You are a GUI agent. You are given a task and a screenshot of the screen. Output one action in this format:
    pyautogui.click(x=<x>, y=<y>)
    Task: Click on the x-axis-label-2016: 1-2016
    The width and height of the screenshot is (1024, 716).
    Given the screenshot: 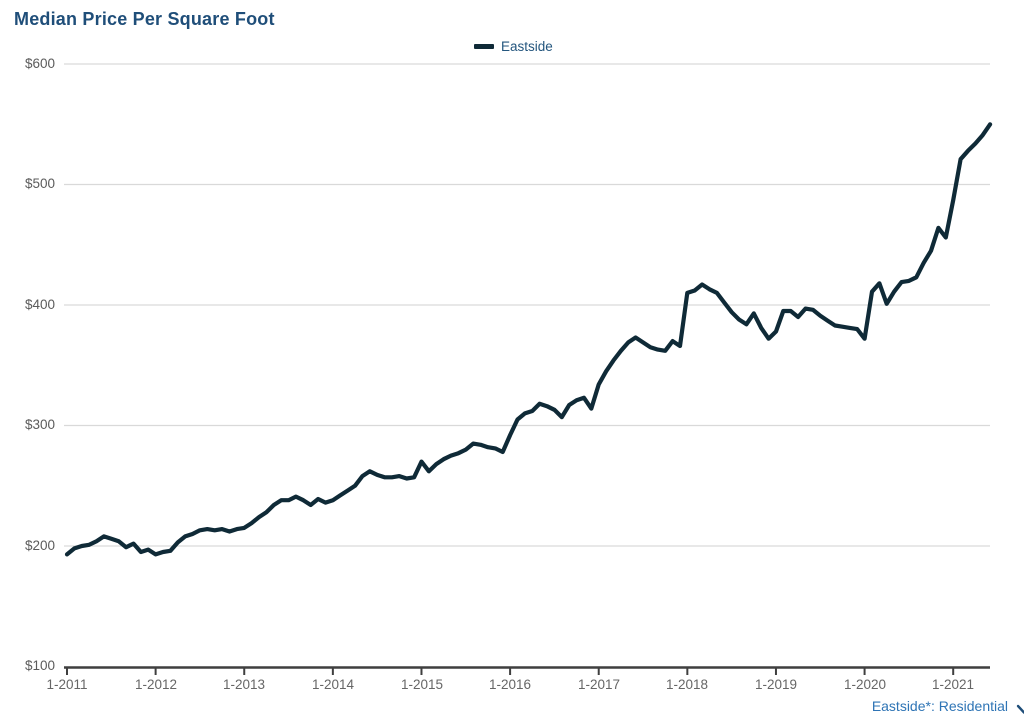 What is the action you would take?
    pyautogui.click(x=510, y=684)
    